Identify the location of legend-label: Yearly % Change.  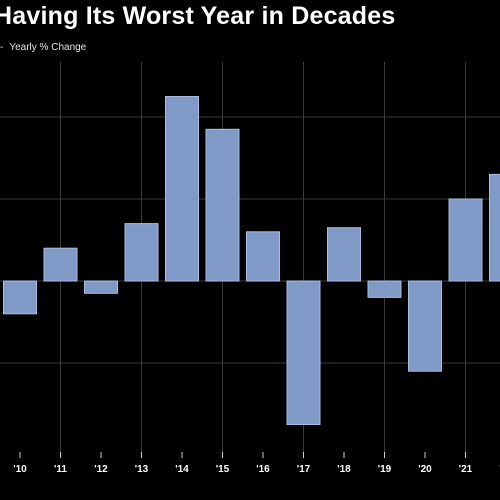
(48, 47).